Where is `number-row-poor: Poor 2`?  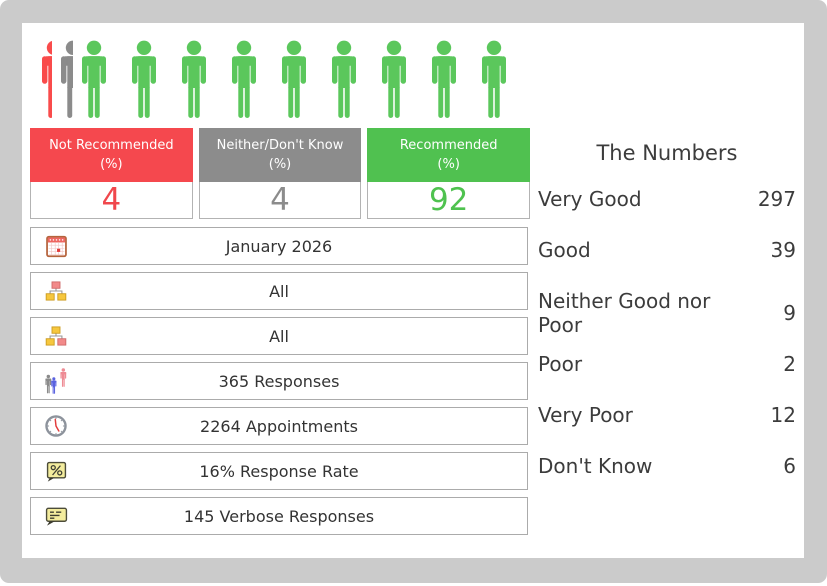 number-row-poor: Poor 2 is located at coordinates (667, 364).